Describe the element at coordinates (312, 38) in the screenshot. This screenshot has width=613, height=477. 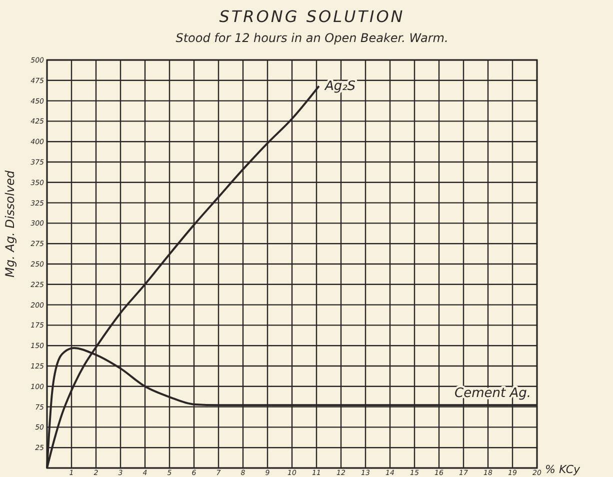
I see `chart-subtitle: Stood for 12 hours in an Open Beaker. Warm.` at that location.